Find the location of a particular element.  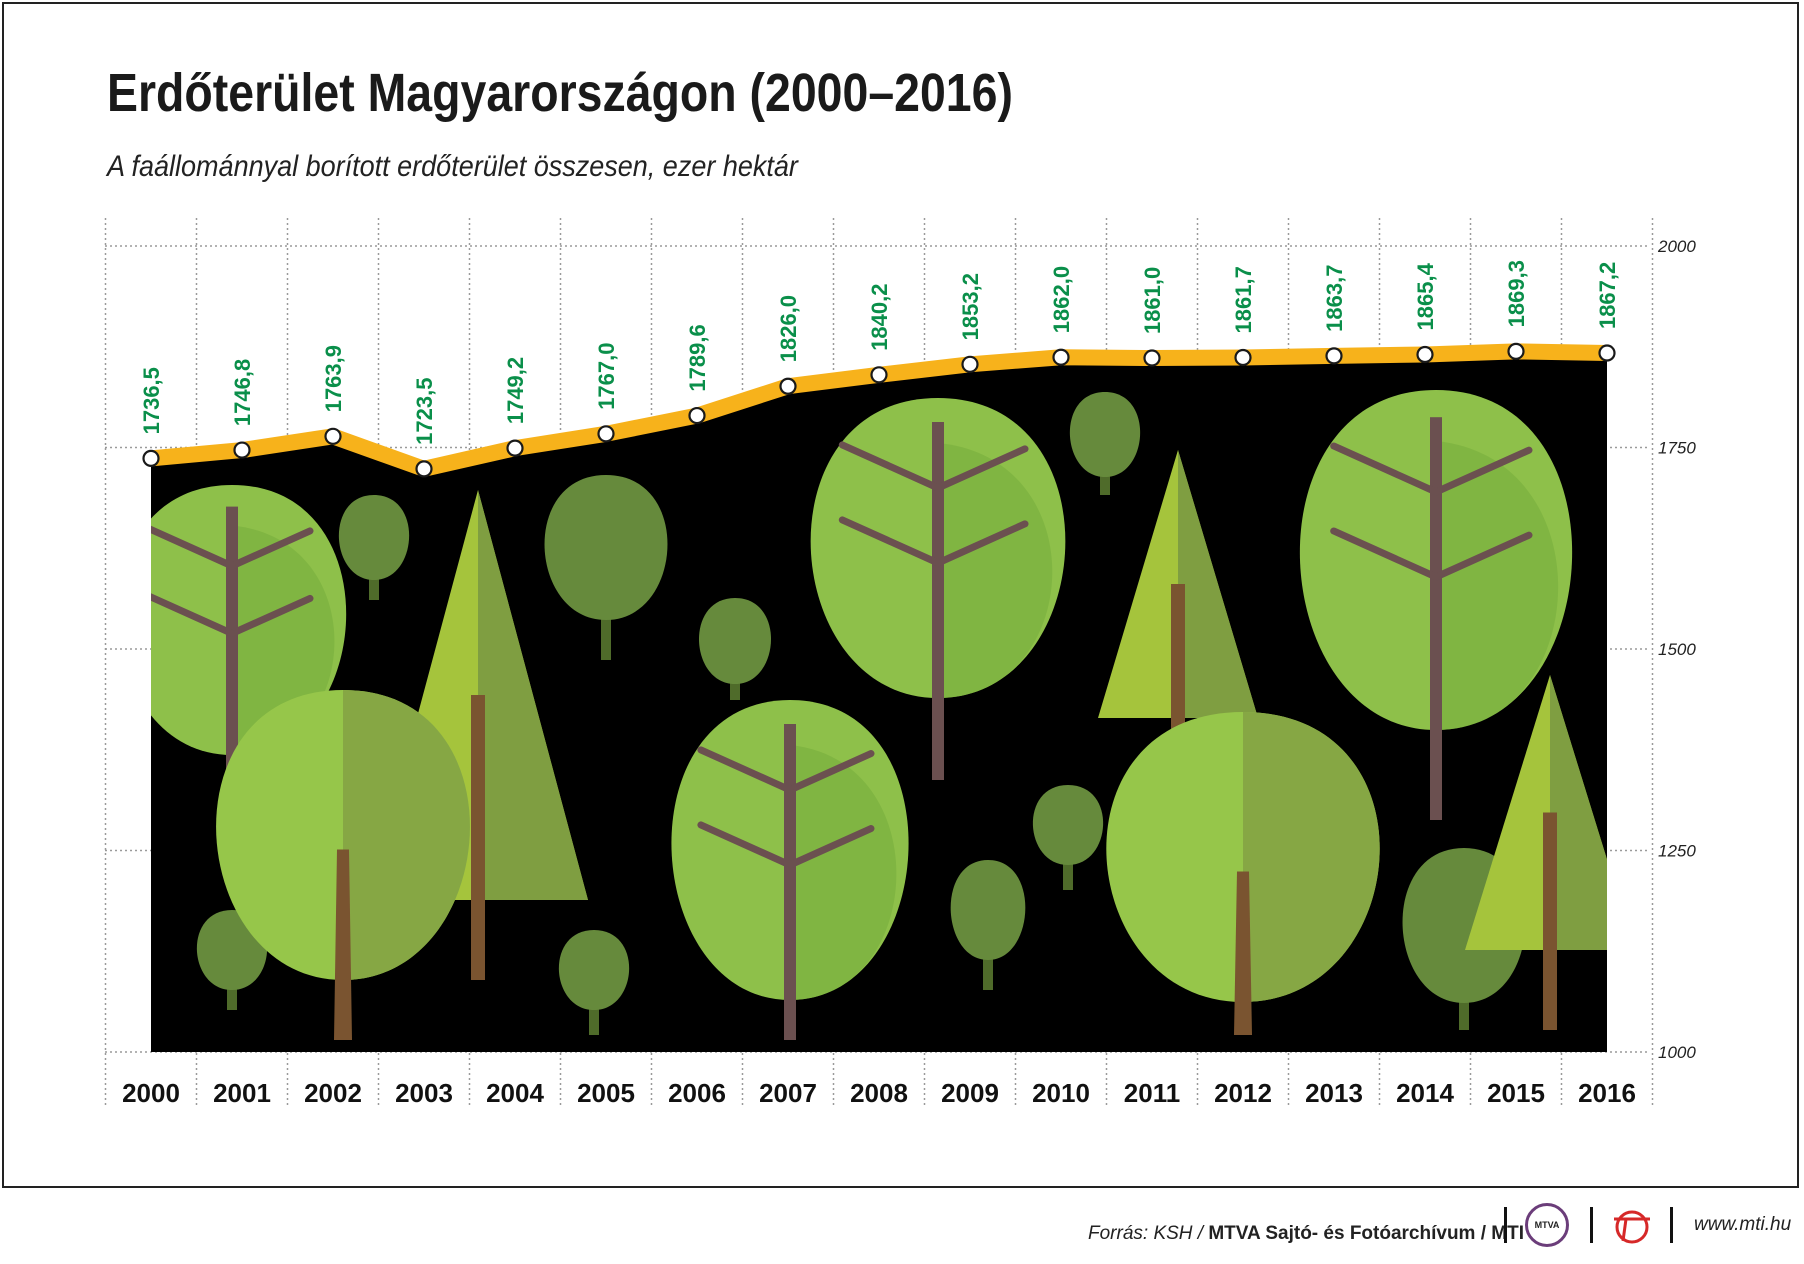

x-tick-label: 2004 is located at coordinates (515, 1093).